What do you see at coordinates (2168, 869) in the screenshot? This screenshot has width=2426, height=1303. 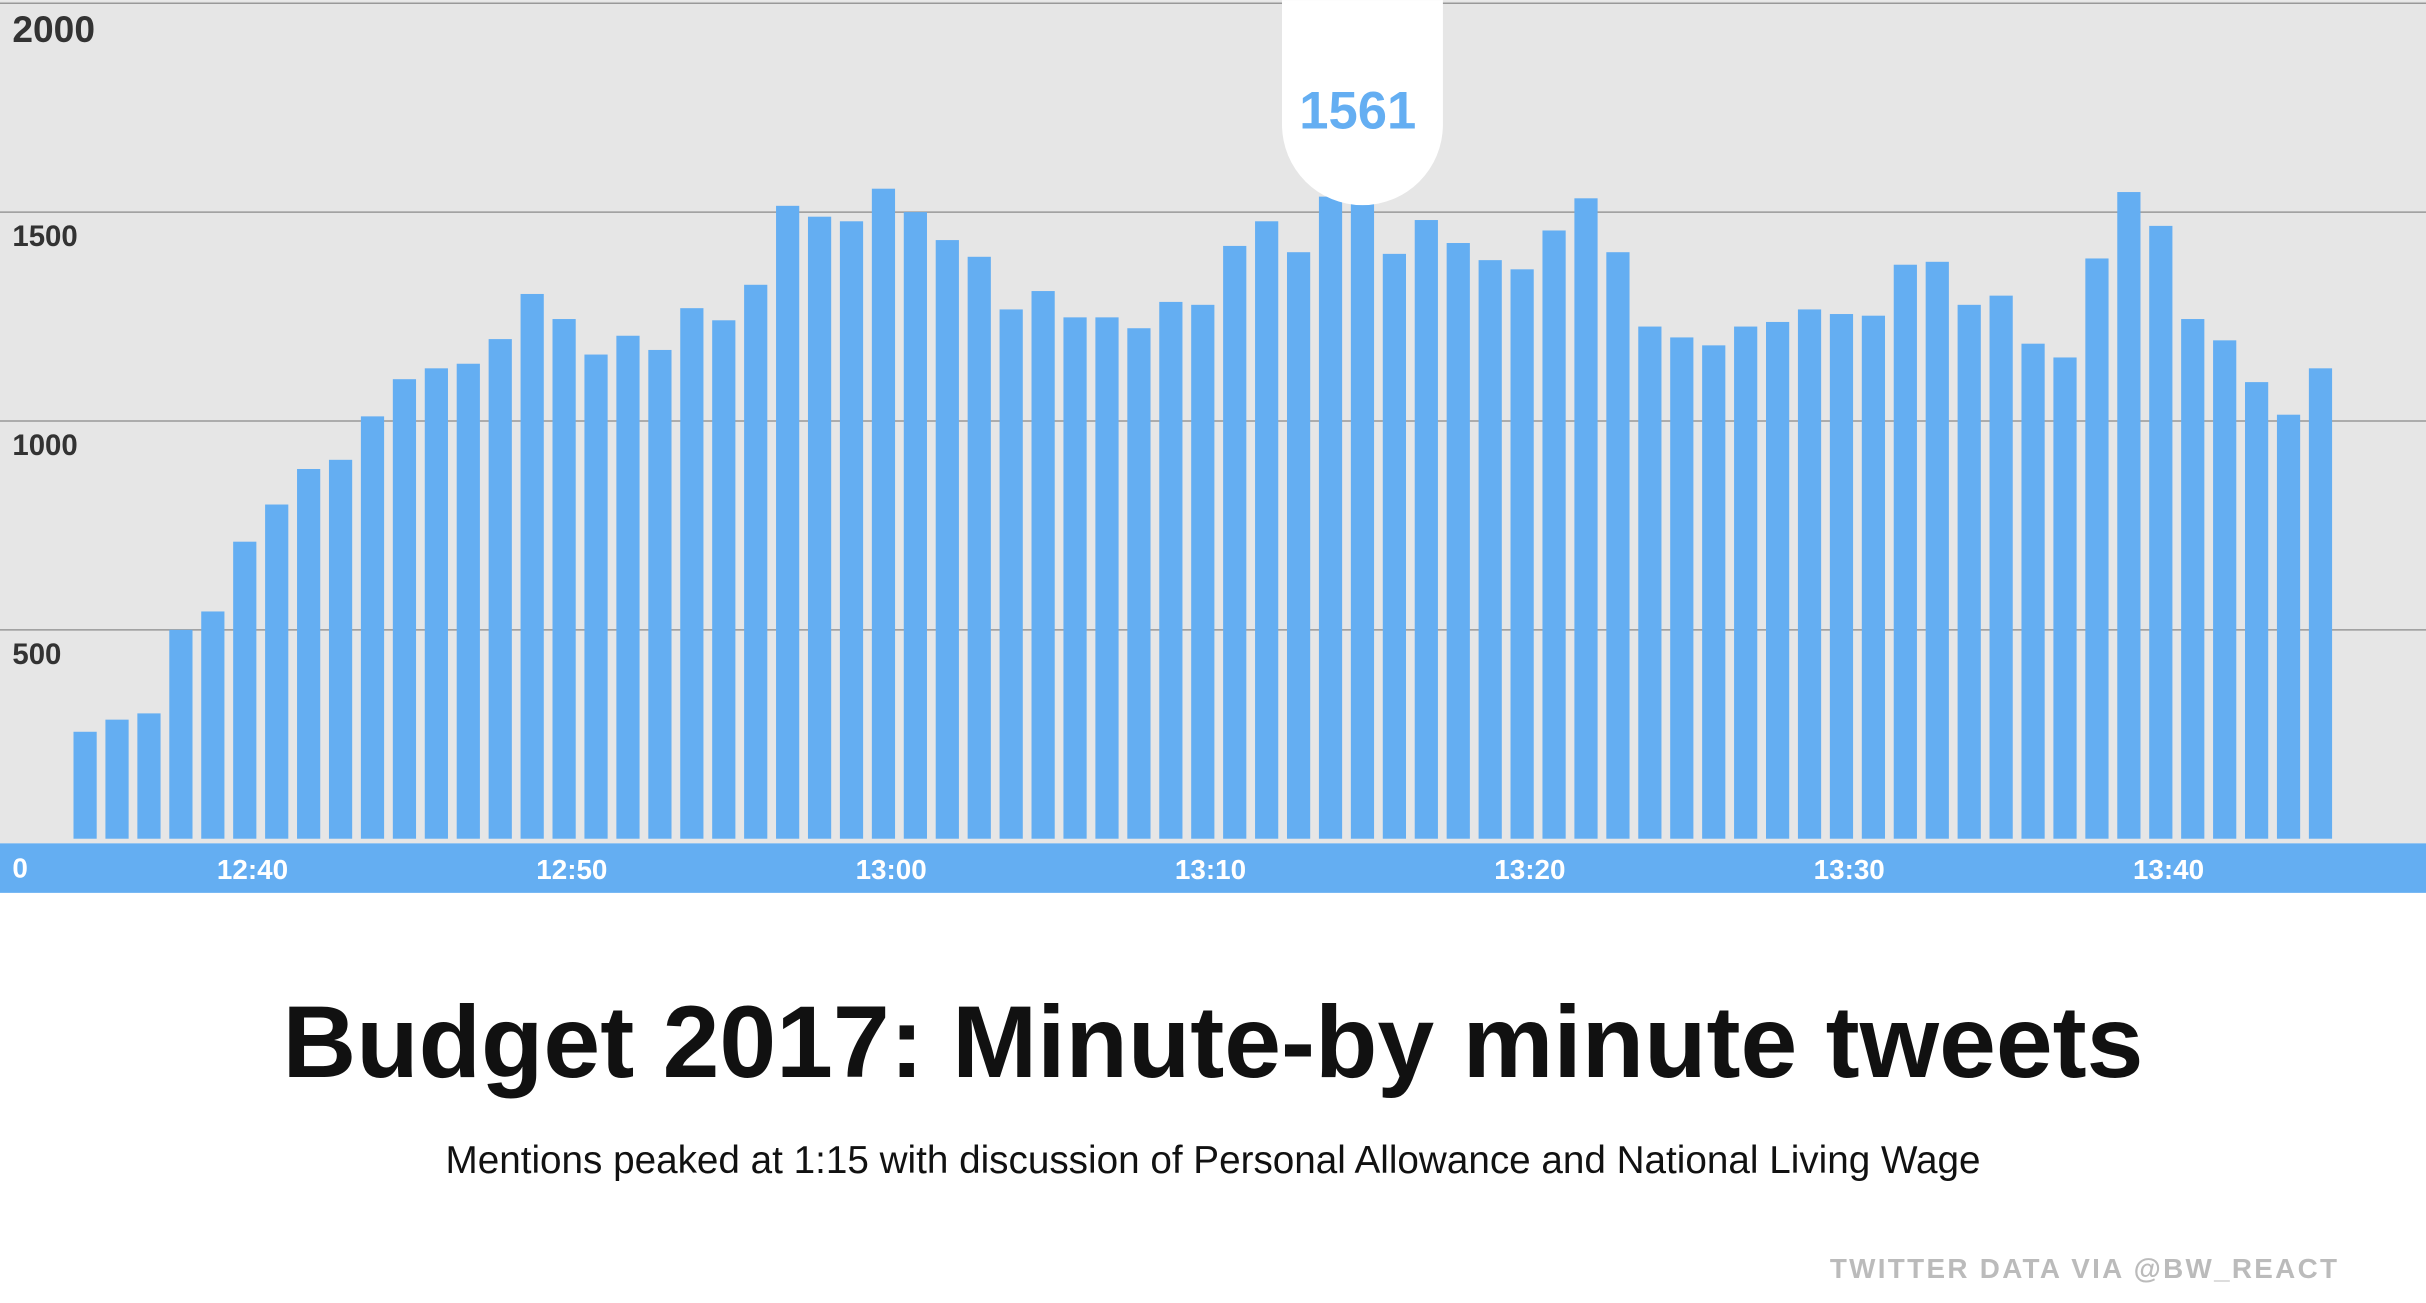 I see `x-tick-label: 13:40` at bounding box center [2168, 869].